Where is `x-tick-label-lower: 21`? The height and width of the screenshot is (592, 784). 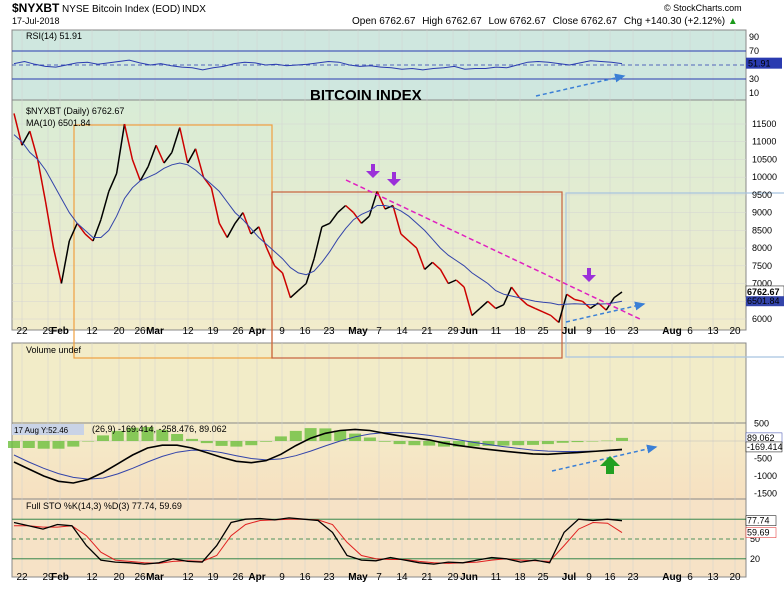
x-tick-label-lower: 21 is located at coordinates (427, 331).